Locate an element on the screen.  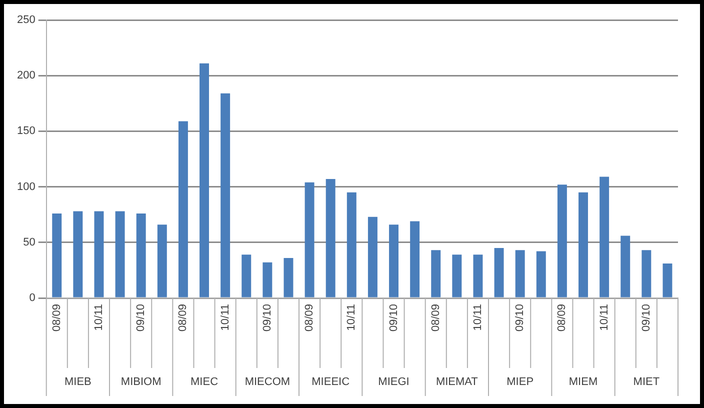
text: MIEMAT is located at coordinates (457, 382).